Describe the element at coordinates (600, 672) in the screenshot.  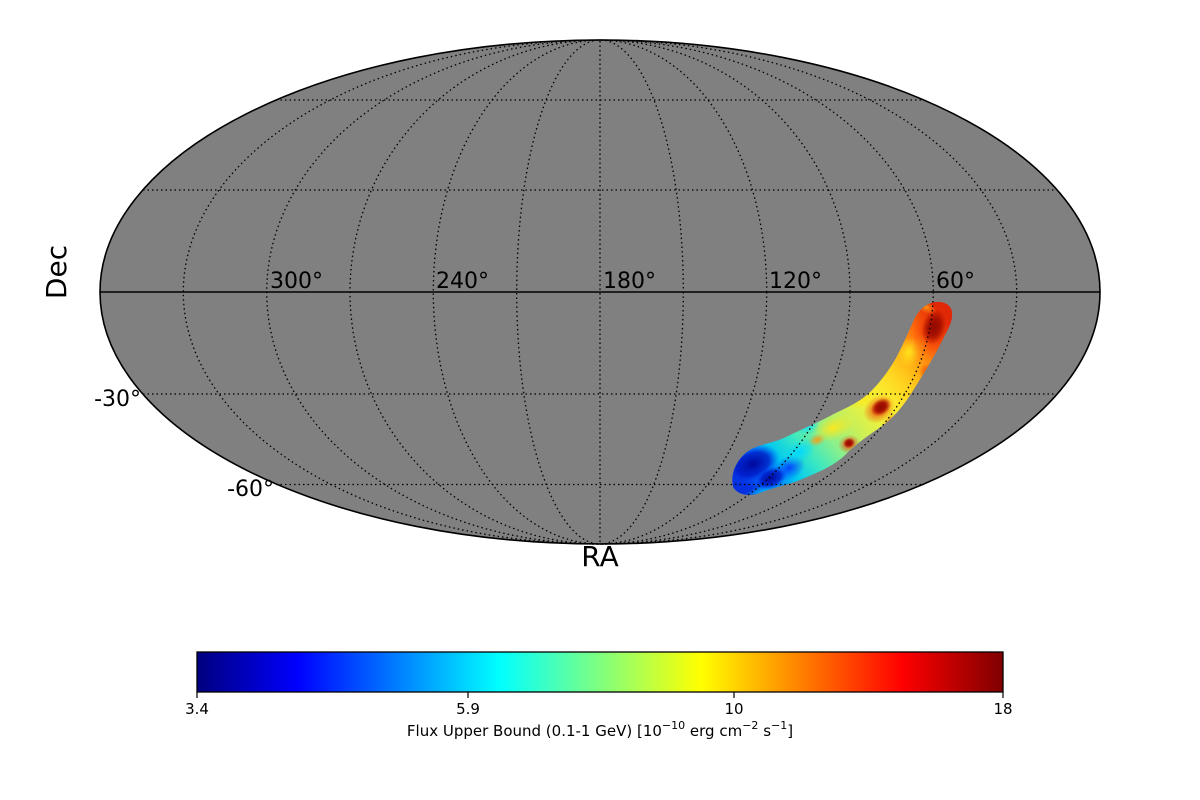
I see `colorbar-gradient` at that location.